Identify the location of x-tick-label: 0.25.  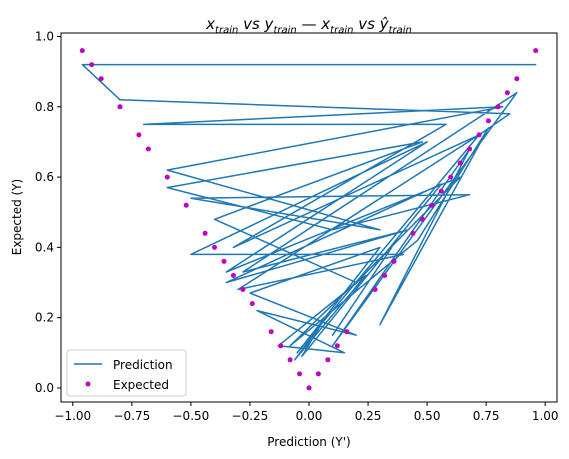
(368, 416).